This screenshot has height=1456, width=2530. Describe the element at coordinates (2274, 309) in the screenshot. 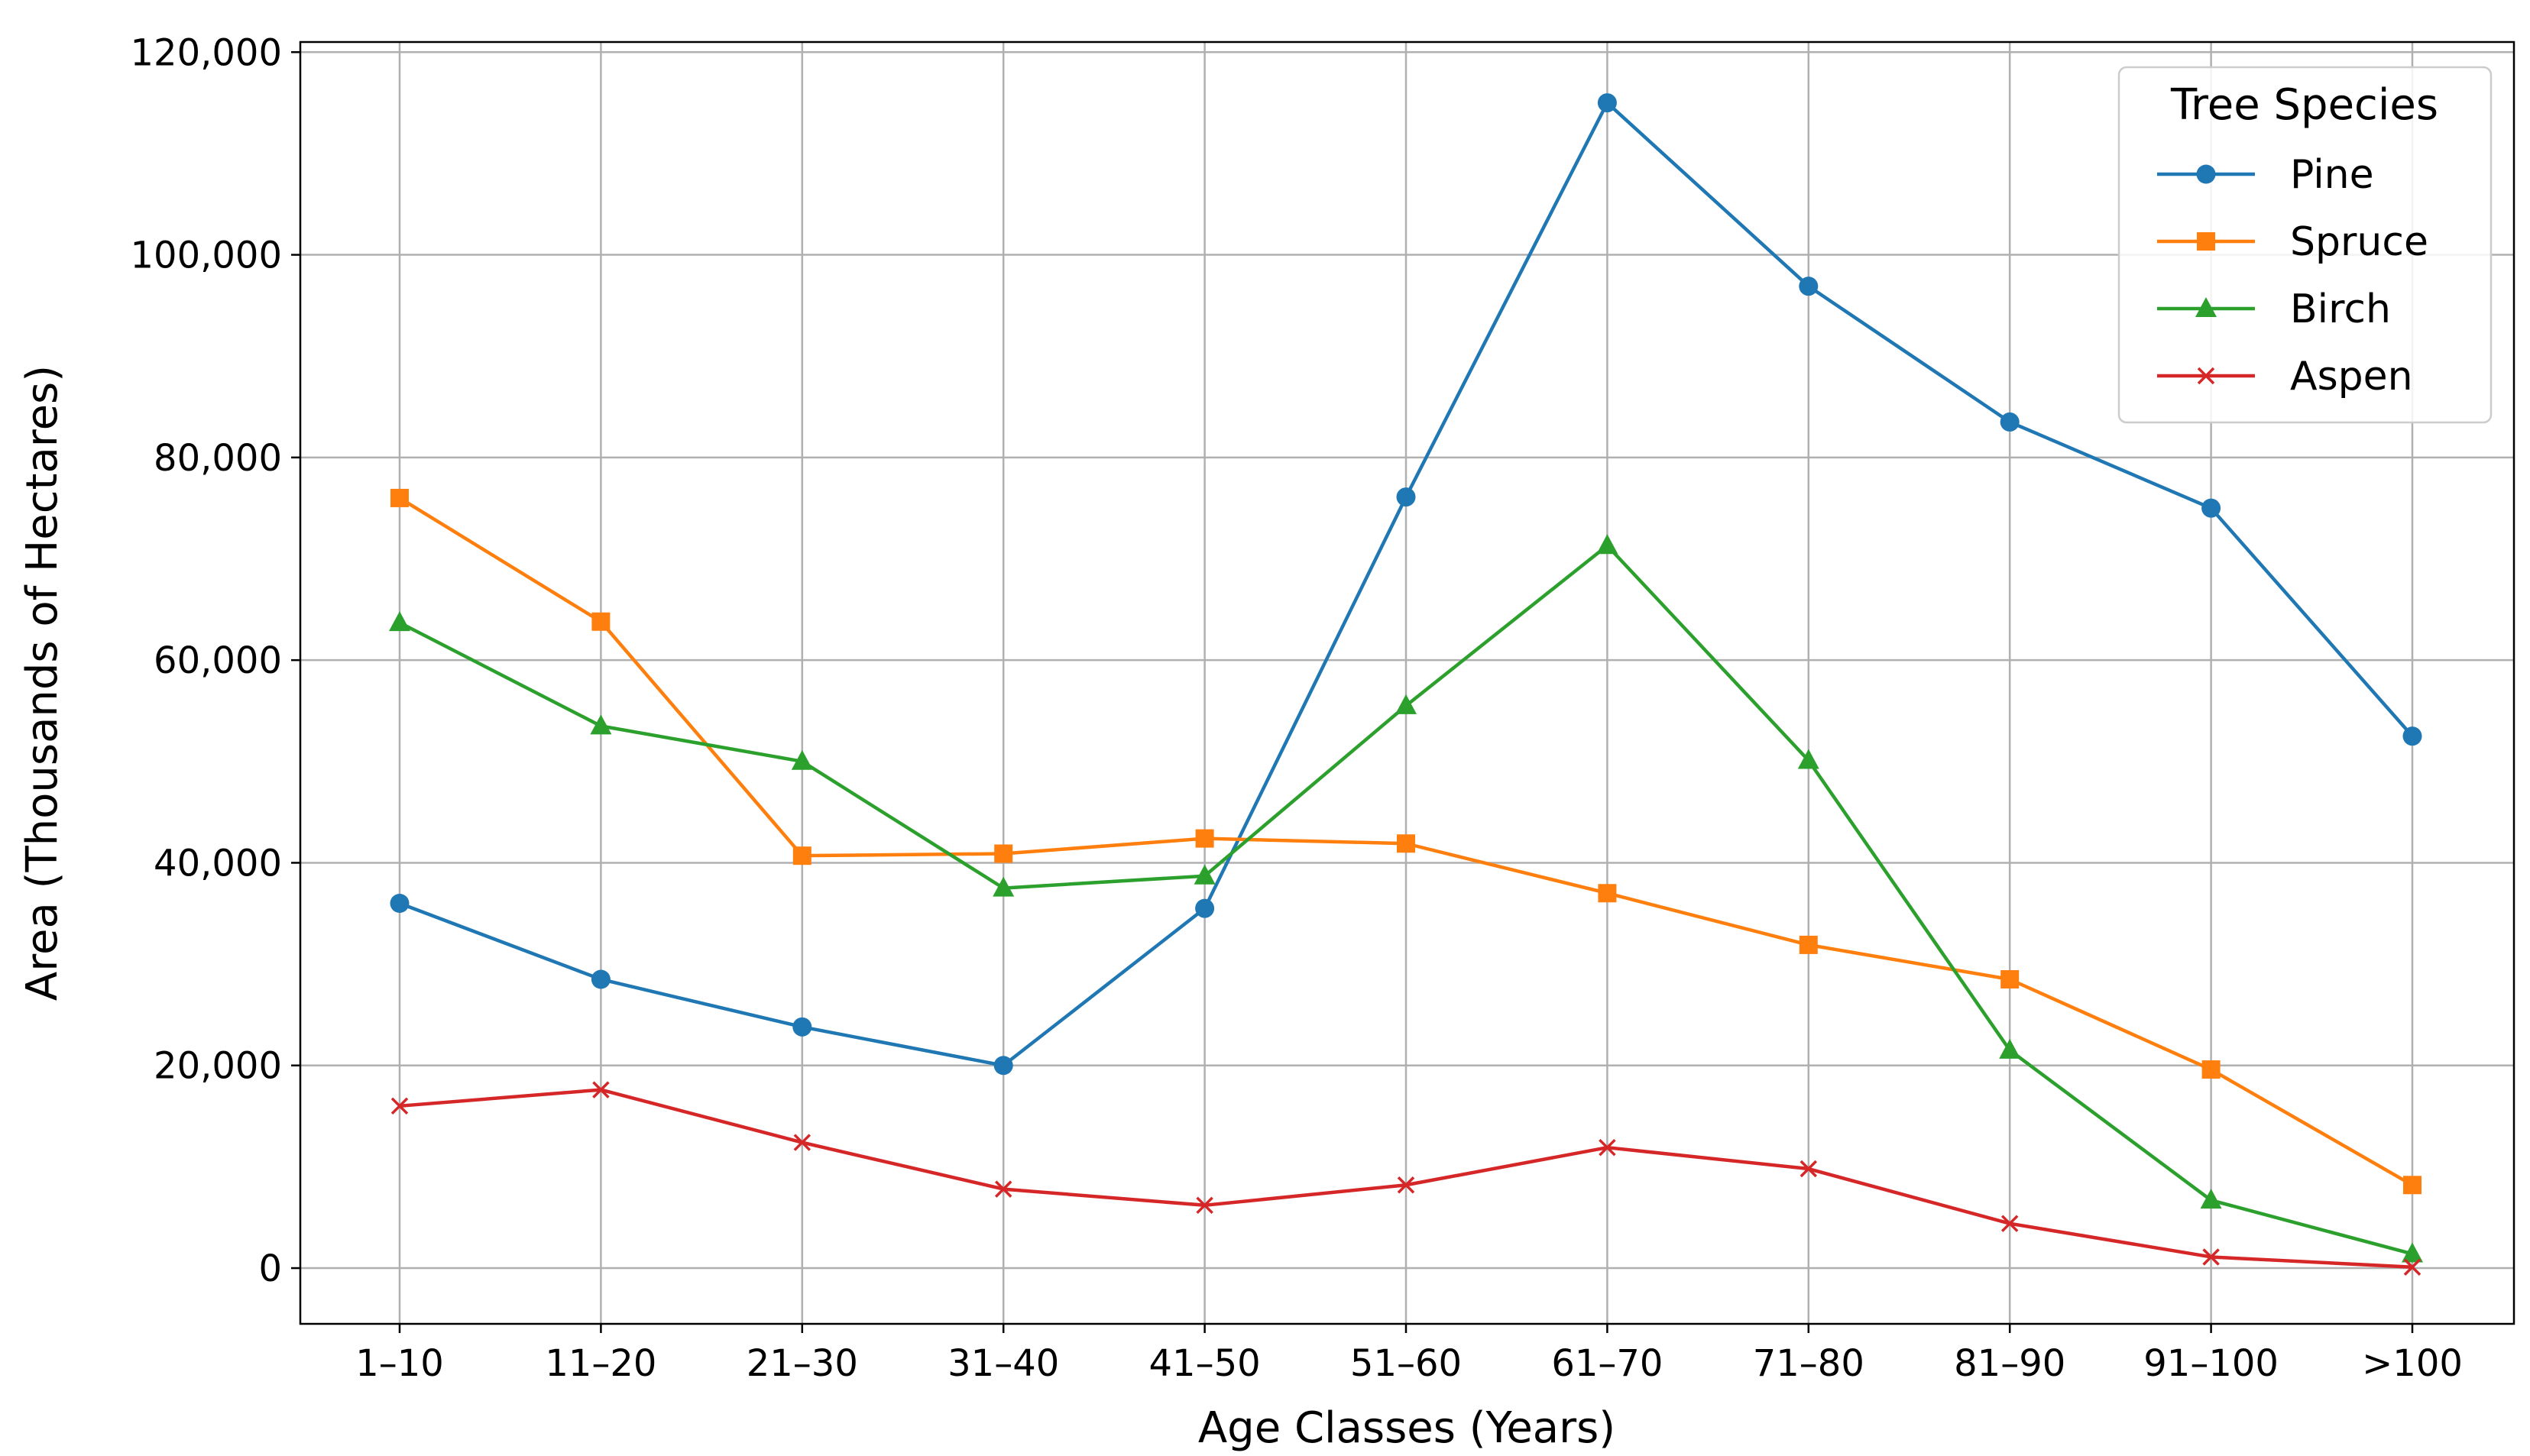

I see `legend-item-birch: Birch` at that location.